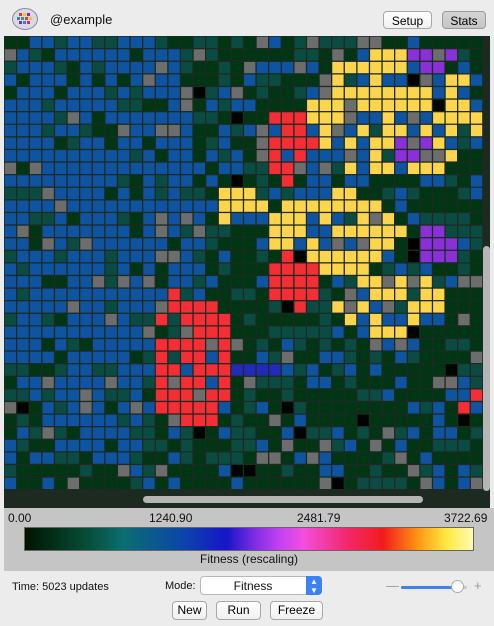 The image size is (494, 626). What do you see at coordinates (458, 586) in the screenshot?
I see `zoom-slider-thumb` at bounding box center [458, 586].